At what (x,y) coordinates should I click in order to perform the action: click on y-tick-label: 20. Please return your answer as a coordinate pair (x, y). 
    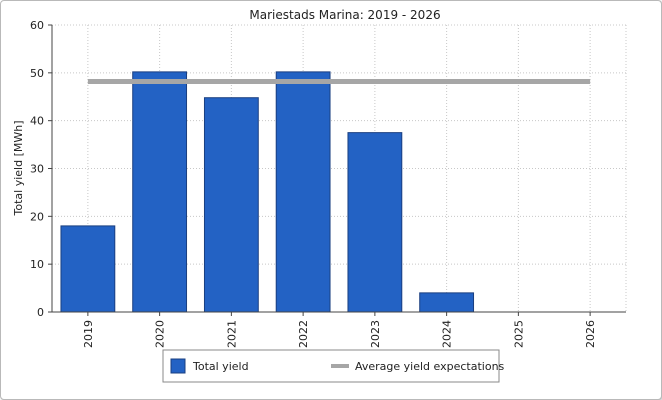
    Looking at the image, I should click on (37, 216).